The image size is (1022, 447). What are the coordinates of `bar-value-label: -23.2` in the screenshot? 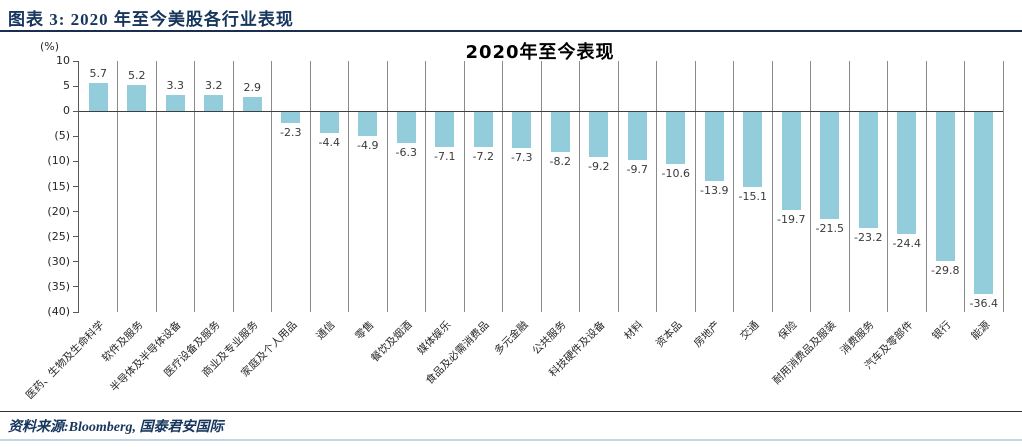 It's located at (868, 237).